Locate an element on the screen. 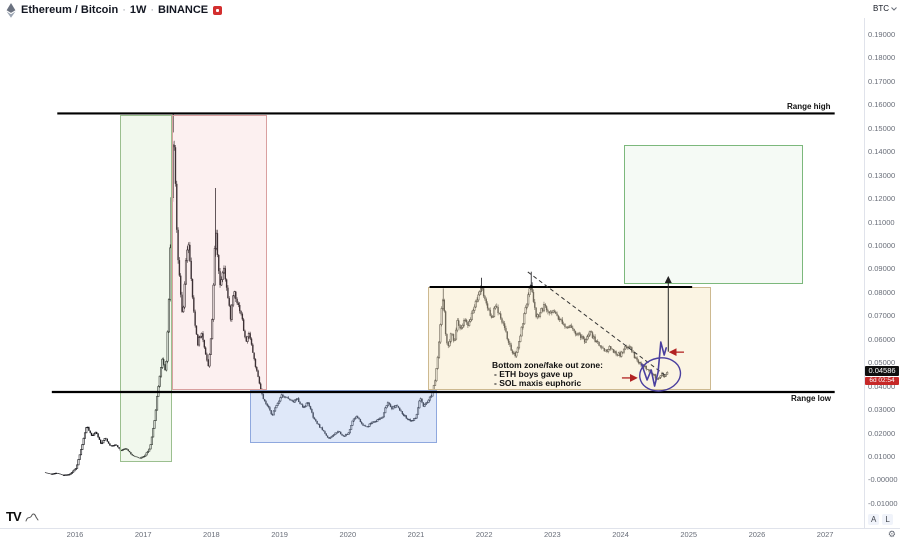 This screenshot has width=900, height=540. price-tick-label: 0.02000 is located at coordinates (882, 433).